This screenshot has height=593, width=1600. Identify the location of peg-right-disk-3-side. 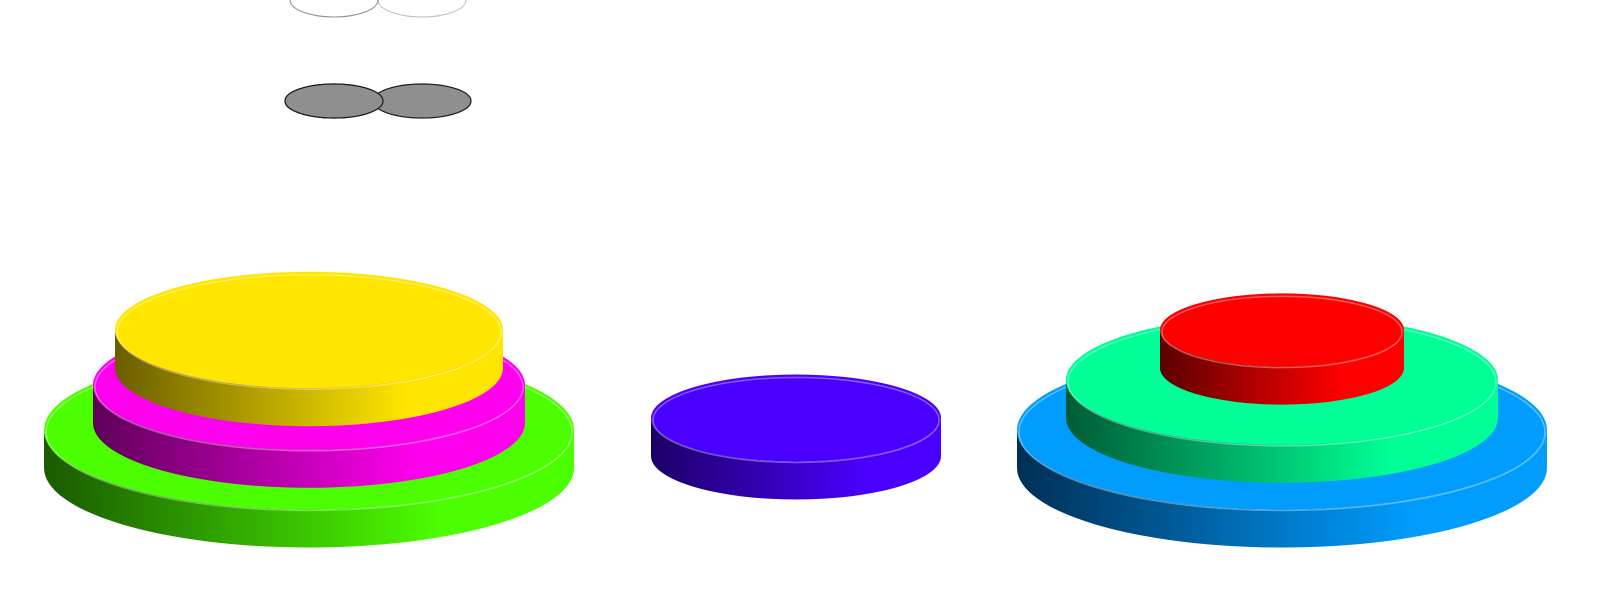
(1282, 367).